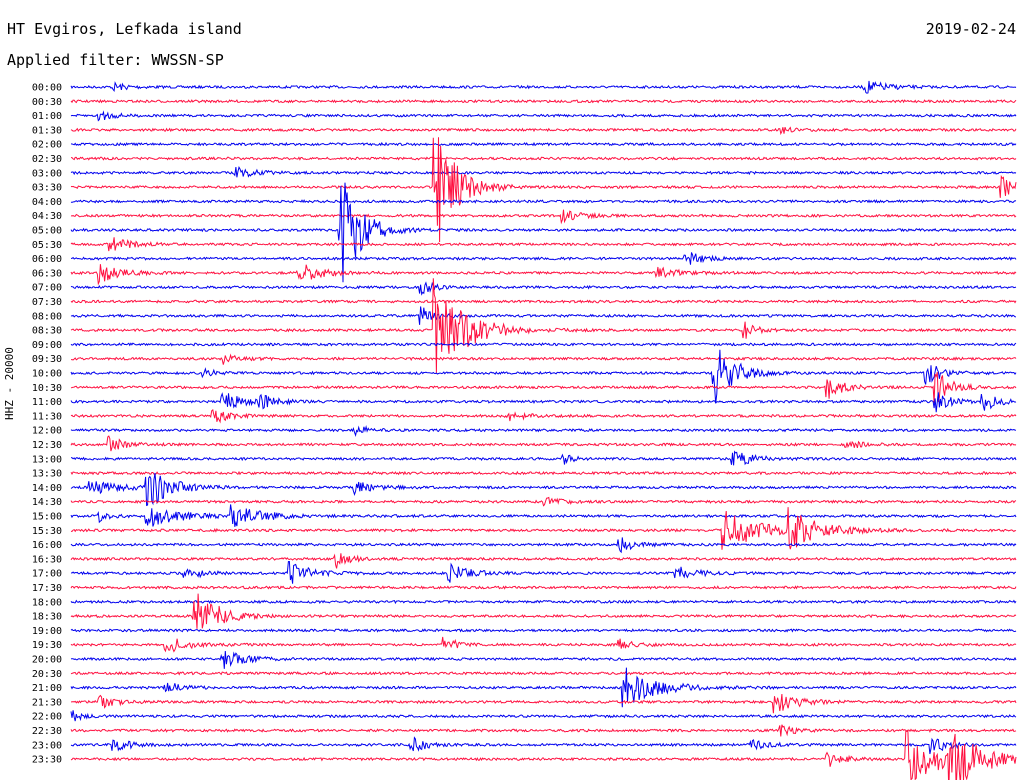 This screenshot has width=1024, height=780. What do you see at coordinates (47, 717) in the screenshot?
I see `time-tick-label: 22:00` at bounding box center [47, 717].